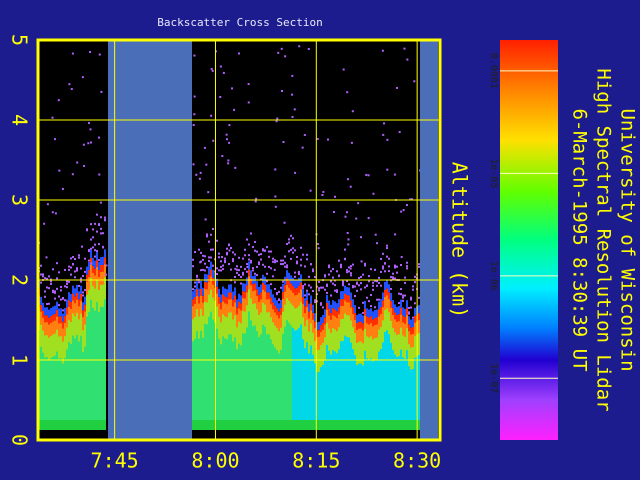 Image resolution: width=640 pixels, height=480 pixels. I want to click on x-tick-label: 7:45, so click(115, 461).